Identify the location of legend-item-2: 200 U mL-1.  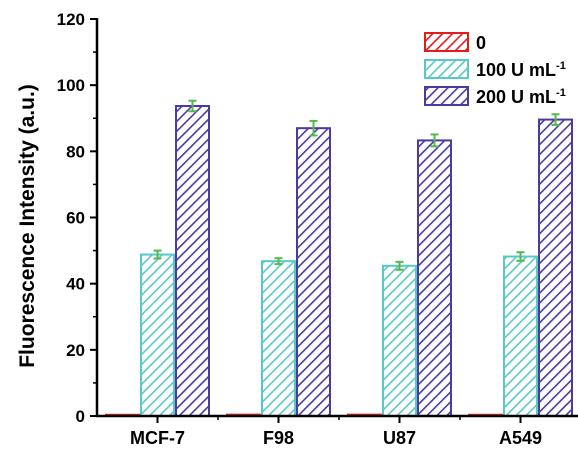
(495, 96).